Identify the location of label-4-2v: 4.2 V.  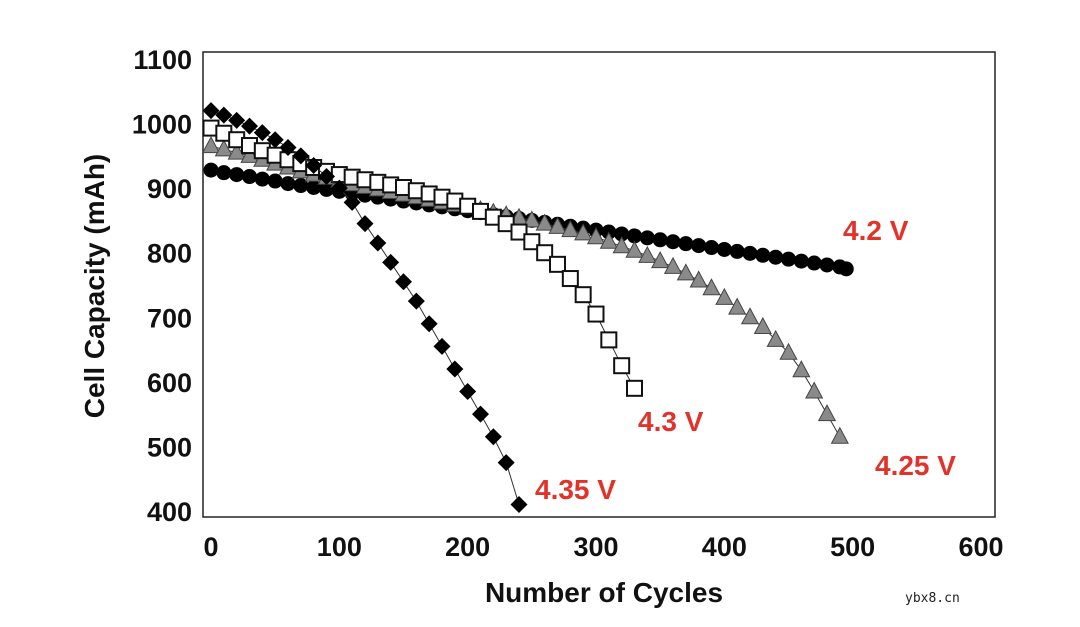
(876, 230).